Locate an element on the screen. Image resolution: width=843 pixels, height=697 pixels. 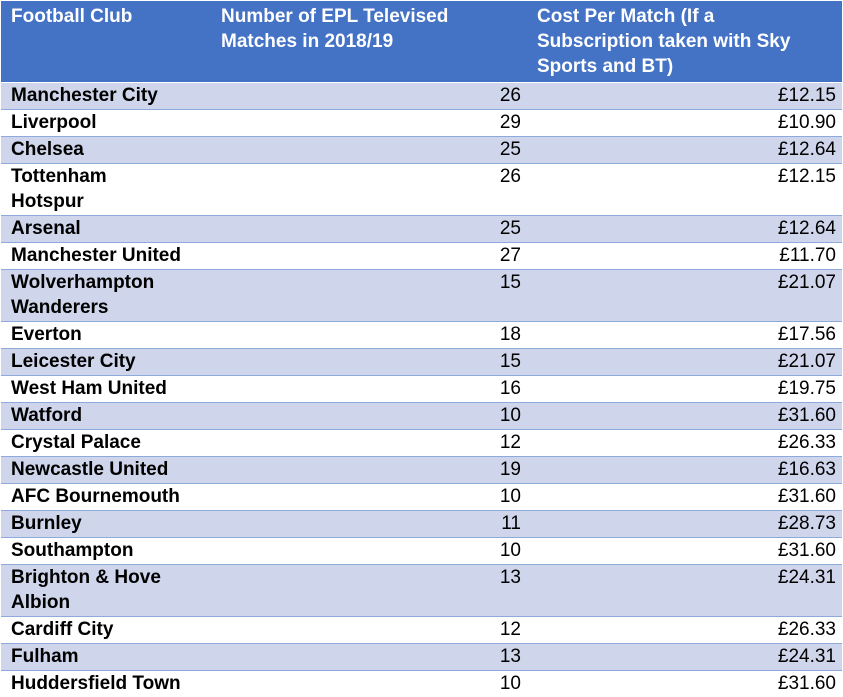
table-cell: £19.75 is located at coordinates (684, 389).